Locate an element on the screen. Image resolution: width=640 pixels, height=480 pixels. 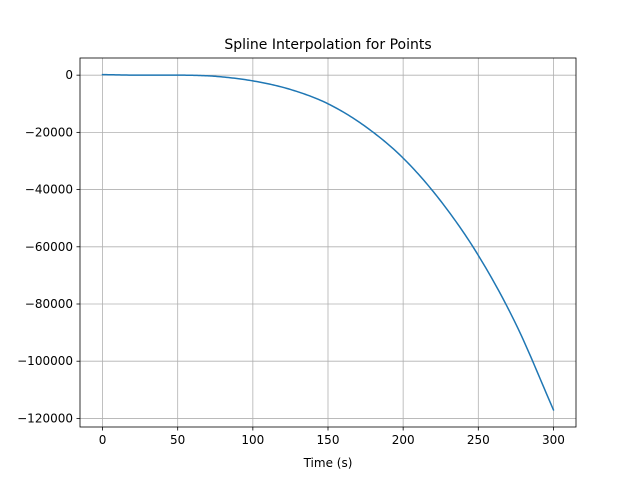
x-tick-label: 50 is located at coordinates (177, 440).